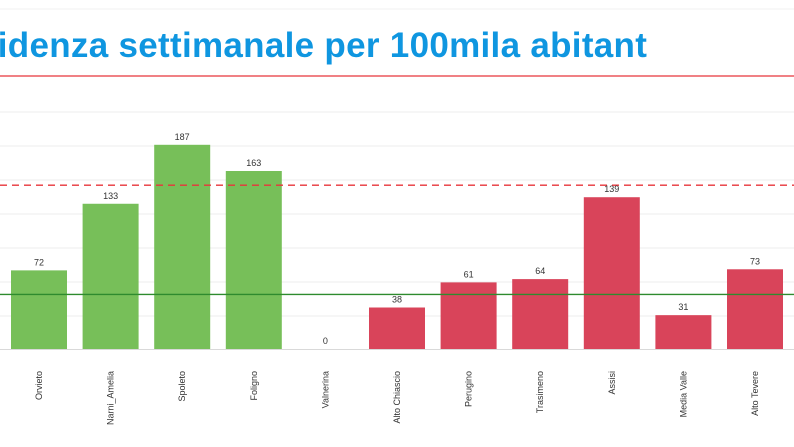  Describe the element at coordinates (397, 300) in the screenshot. I see `value-label: 38` at that location.